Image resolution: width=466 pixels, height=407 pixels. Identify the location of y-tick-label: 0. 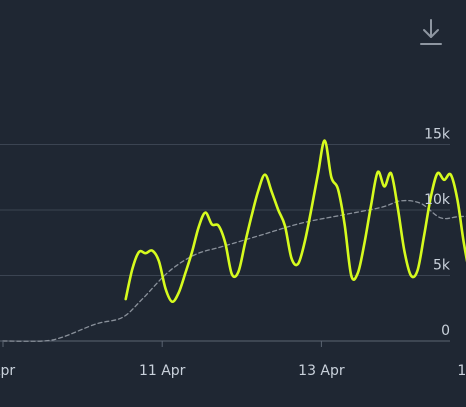
(445, 331).